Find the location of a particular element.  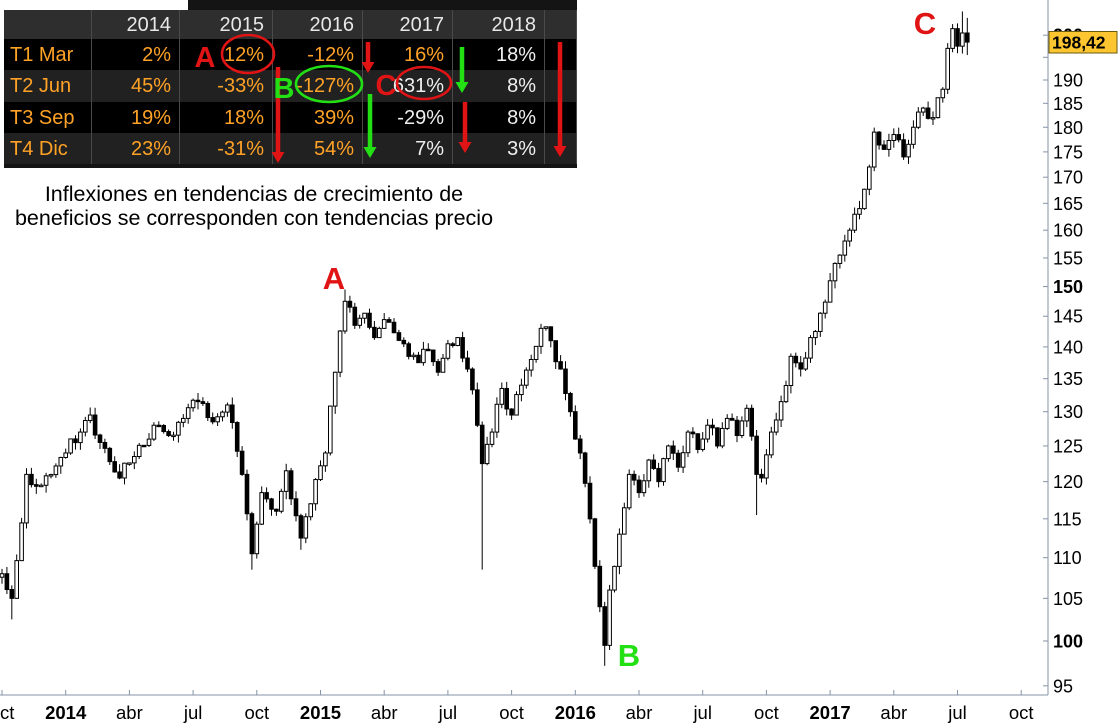

y-tick-label: 185 is located at coordinates (1068, 104).